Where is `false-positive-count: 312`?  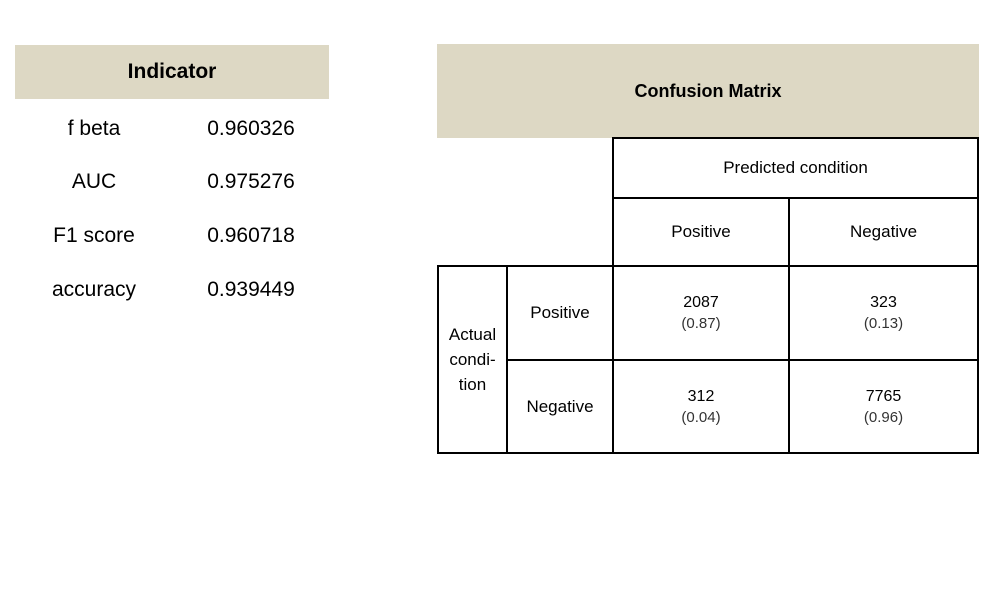
false-positive-count: 312 is located at coordinates (701, 396).